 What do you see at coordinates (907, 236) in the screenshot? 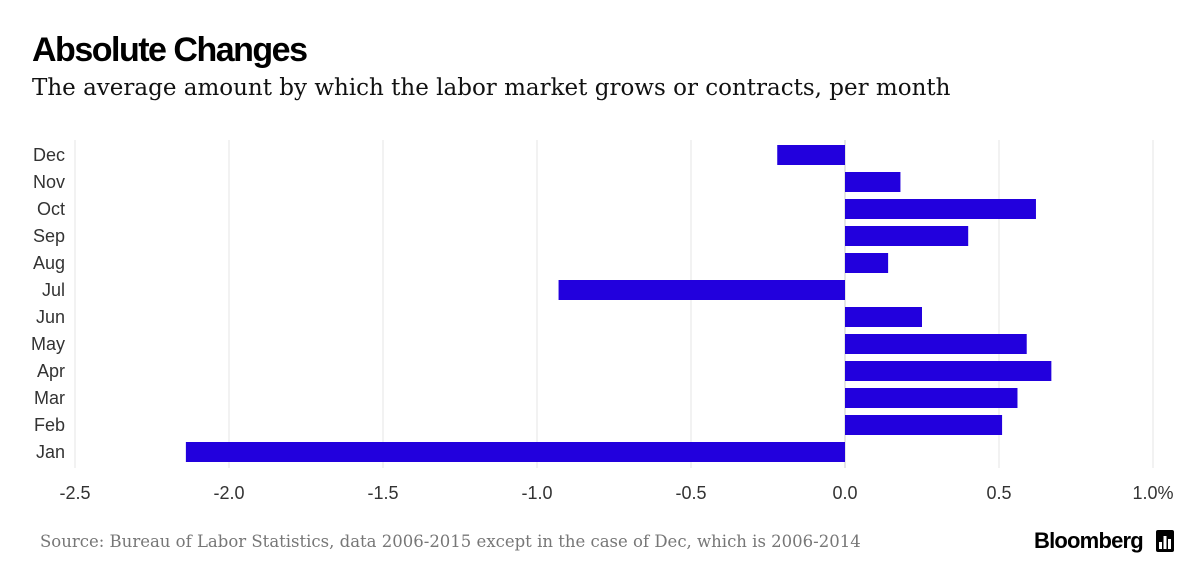
I see `bar-sep` at bounding box center [907, 236].